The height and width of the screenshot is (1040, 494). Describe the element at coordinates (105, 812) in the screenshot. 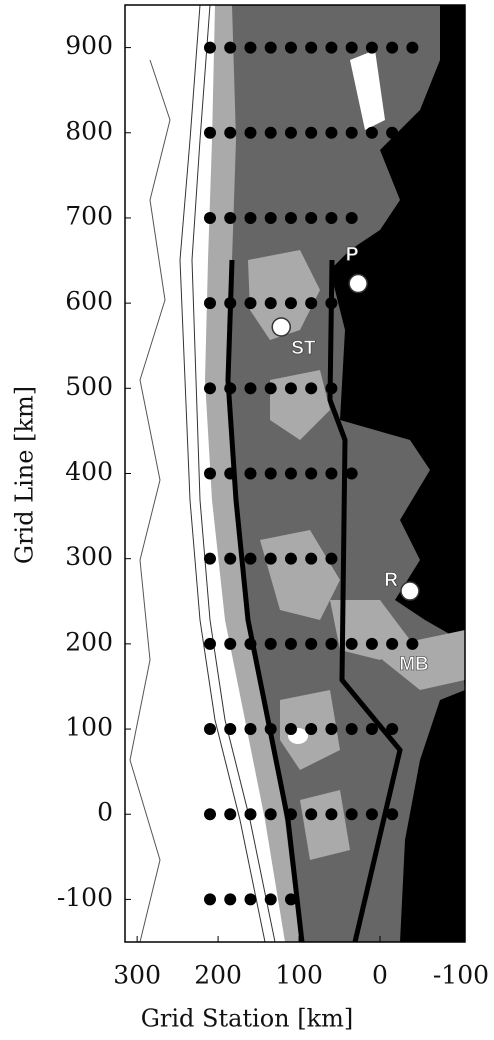

I see `y-tick-label: 0` at that location.